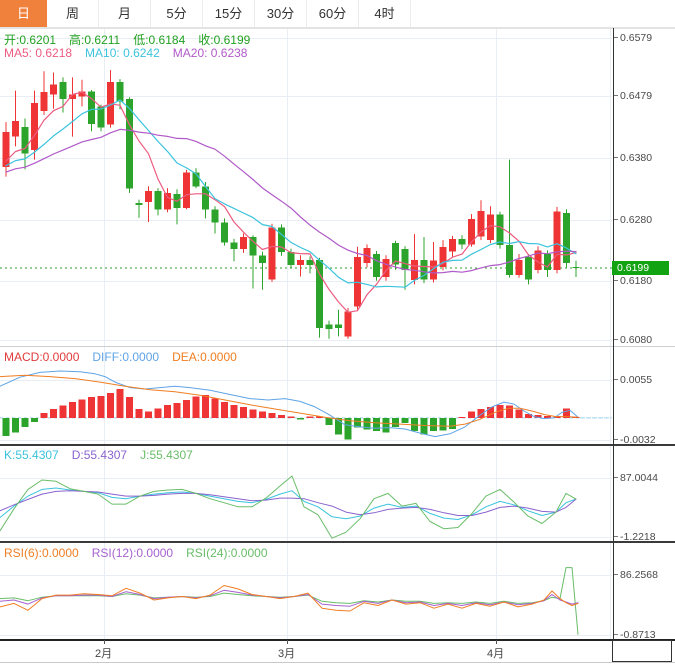 The width and height of the screenshot is (675, 667). Describe the element at coordinates (644, 380) in the screenshot. I see `y-axis-label: 0.0055` at that location.